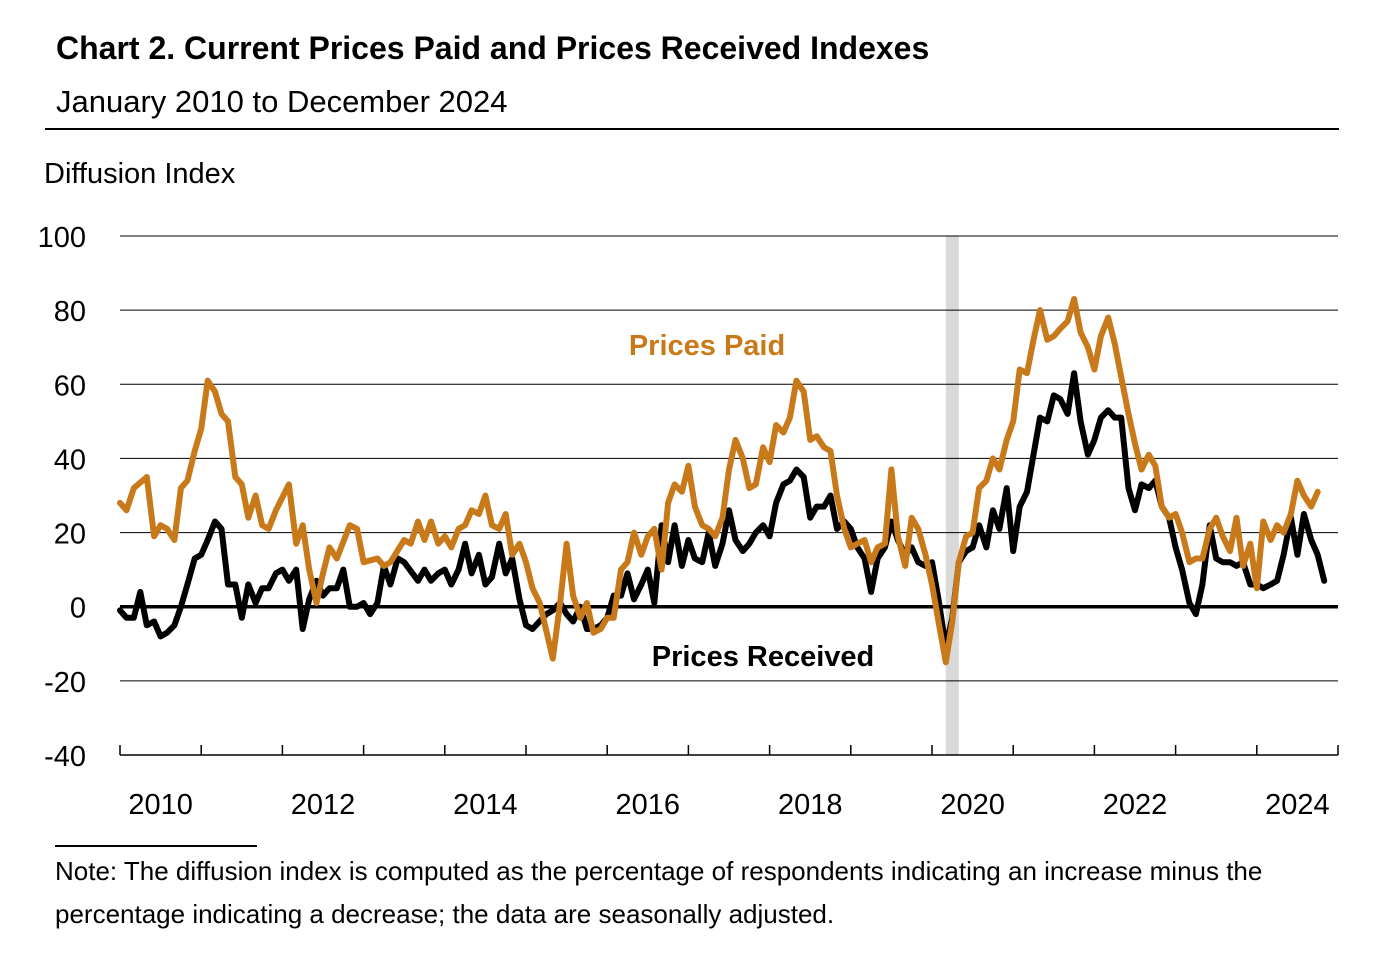 The width and height of the screenshot is (1380, 960). What do you see at coordinates (62, 238) in the screenshot?
I see `y-tick-label: 100` at bounding box center [62, 238].